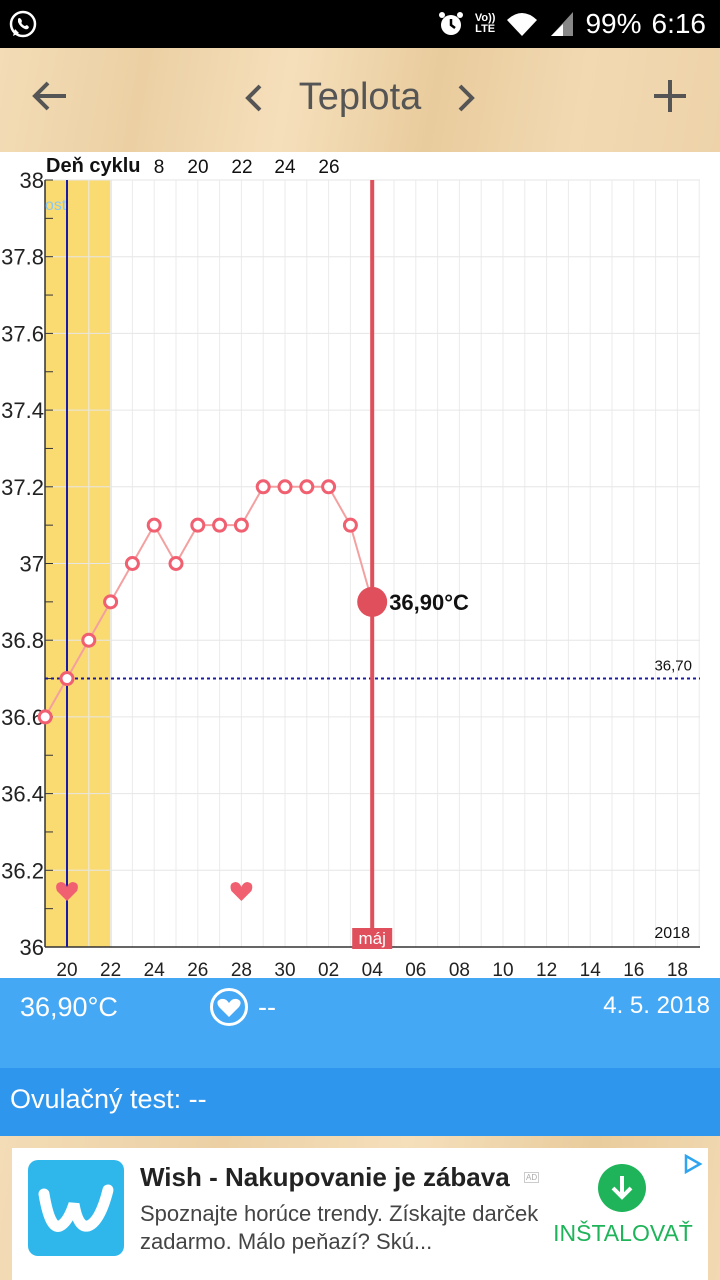 The width and height of the screenshot is (720, 1280). I want to click on y-tick-label: 38, so click(32, 180).